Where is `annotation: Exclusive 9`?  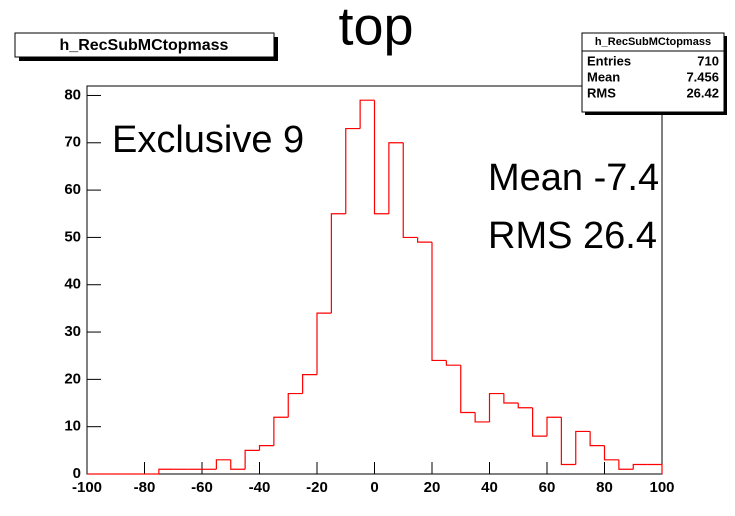 annotation: Exclusive 9 is located at coordinates (208, 140).